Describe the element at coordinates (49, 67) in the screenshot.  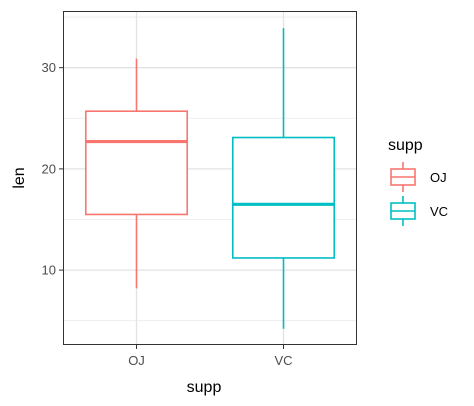
I see `y-tick-label: 30` at that location.